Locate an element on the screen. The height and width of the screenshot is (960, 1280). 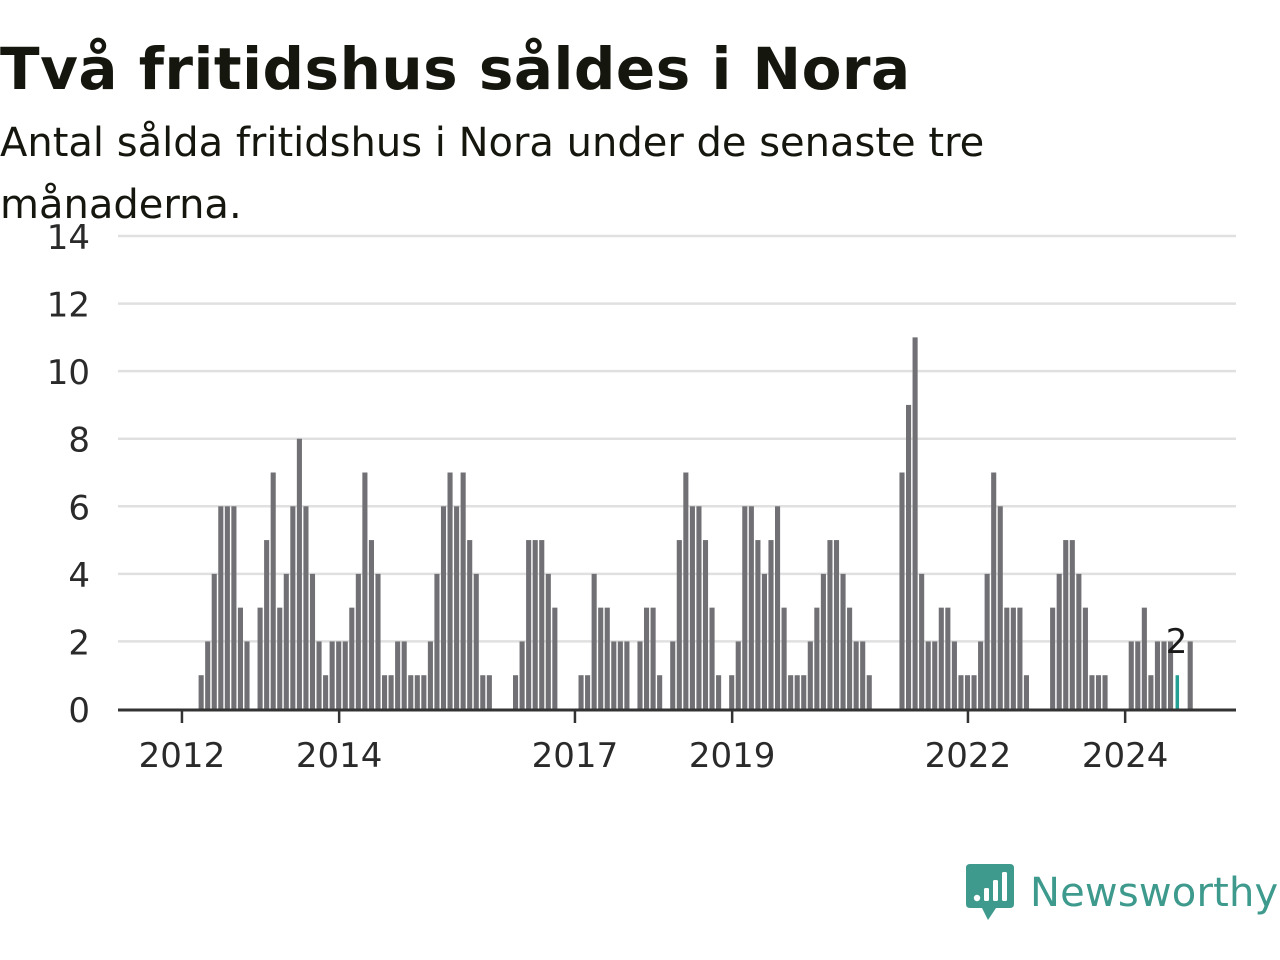
brand-logo: Newsworthy is located at coordinates (1121, 893).